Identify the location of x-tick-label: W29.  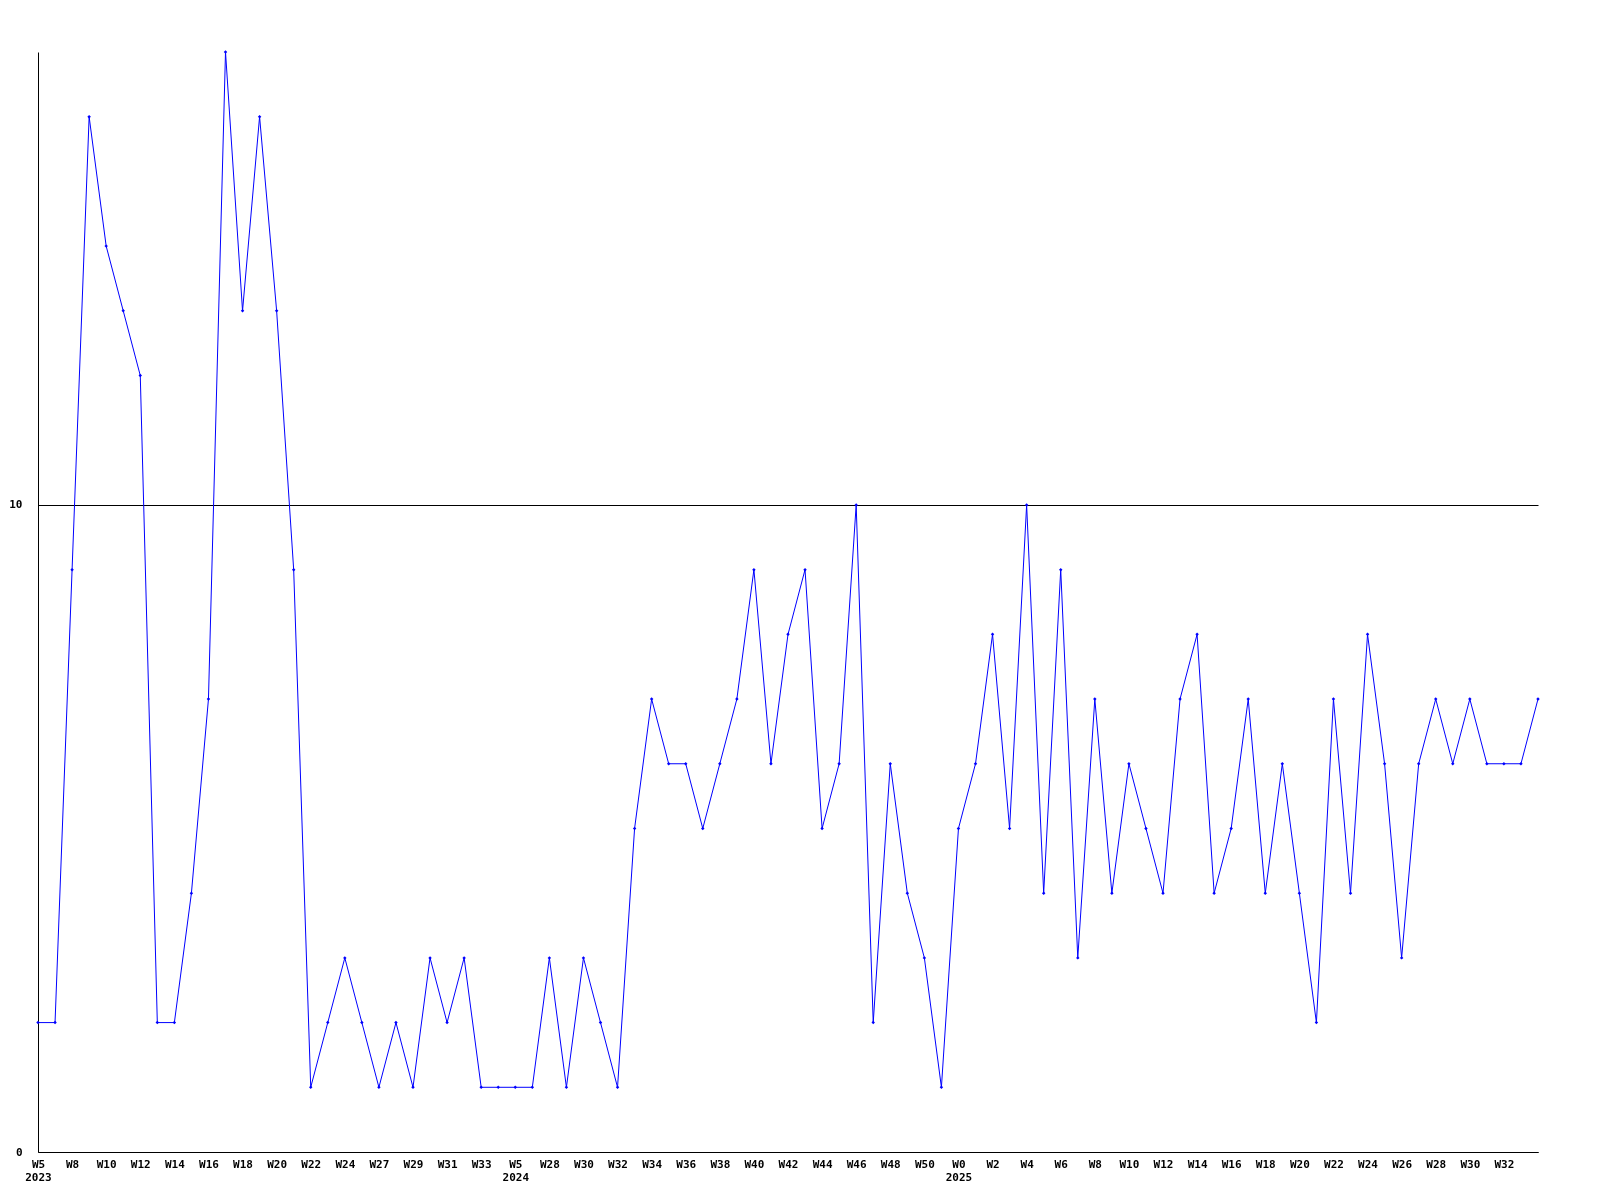
(413, 1164).